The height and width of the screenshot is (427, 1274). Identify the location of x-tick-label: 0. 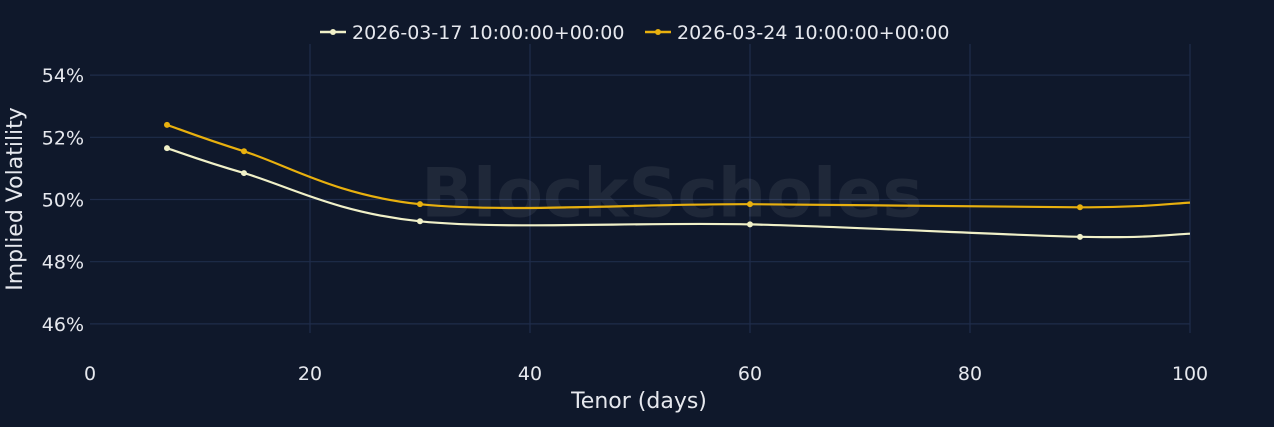
(90, 374).